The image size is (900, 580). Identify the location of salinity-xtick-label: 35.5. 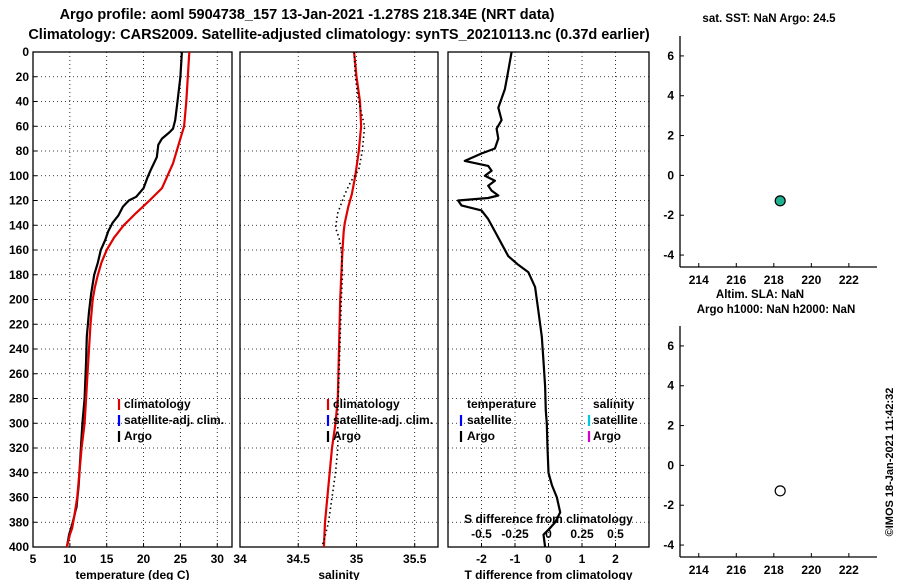
(415, 559).